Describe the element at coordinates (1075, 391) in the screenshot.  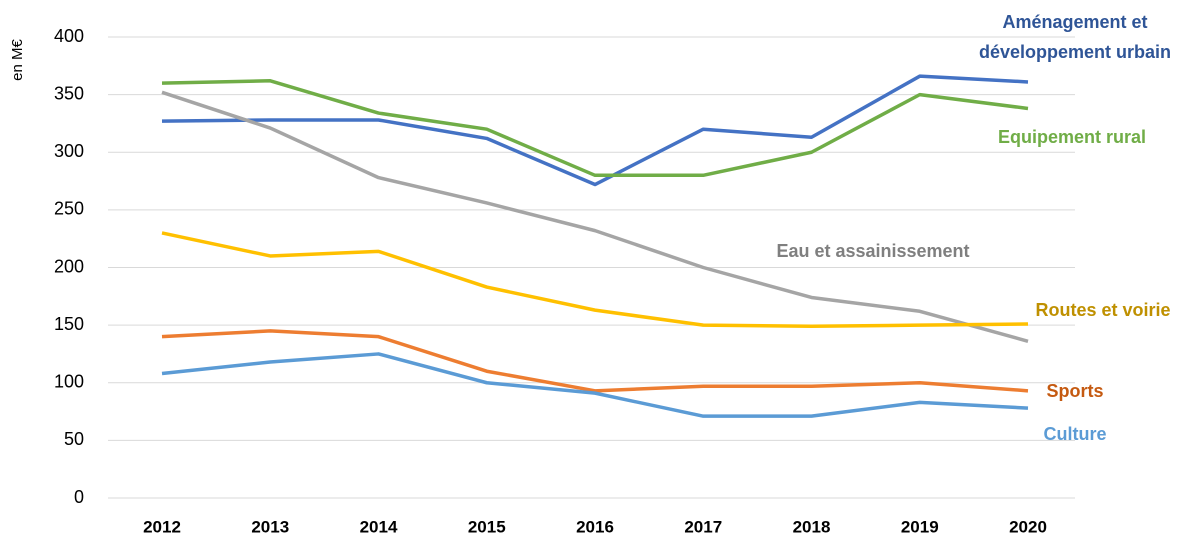
I see `series-label: Sports` at that location.